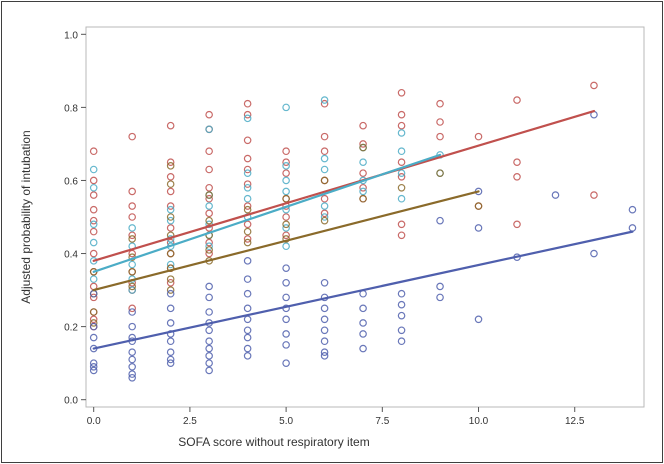 This screenshot has height=464, width=664. What do you see at coordinates (71, 108) in the screenshot?
I see `y-tick-label: 0.8` at bounding box center [71, 108].